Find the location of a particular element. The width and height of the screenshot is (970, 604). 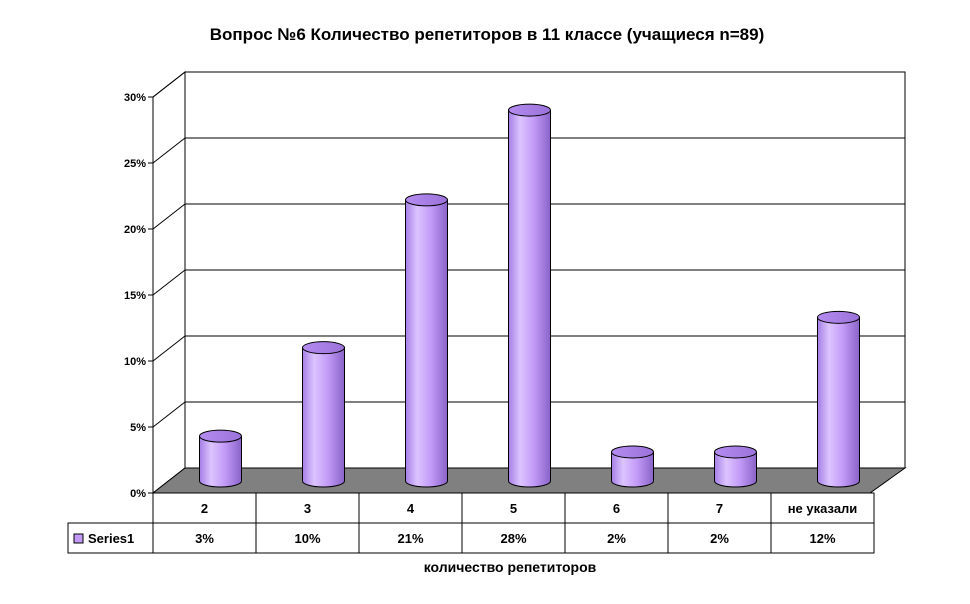

category-row is located at coordinates (513, 508).